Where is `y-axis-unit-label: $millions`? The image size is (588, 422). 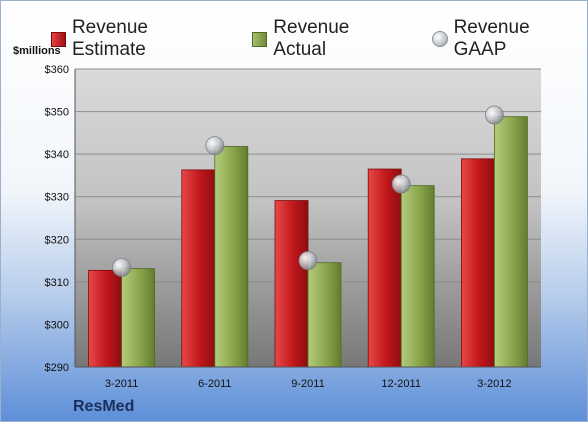
y-axis-unit-label: $millions is located at coordinates (37, 51).